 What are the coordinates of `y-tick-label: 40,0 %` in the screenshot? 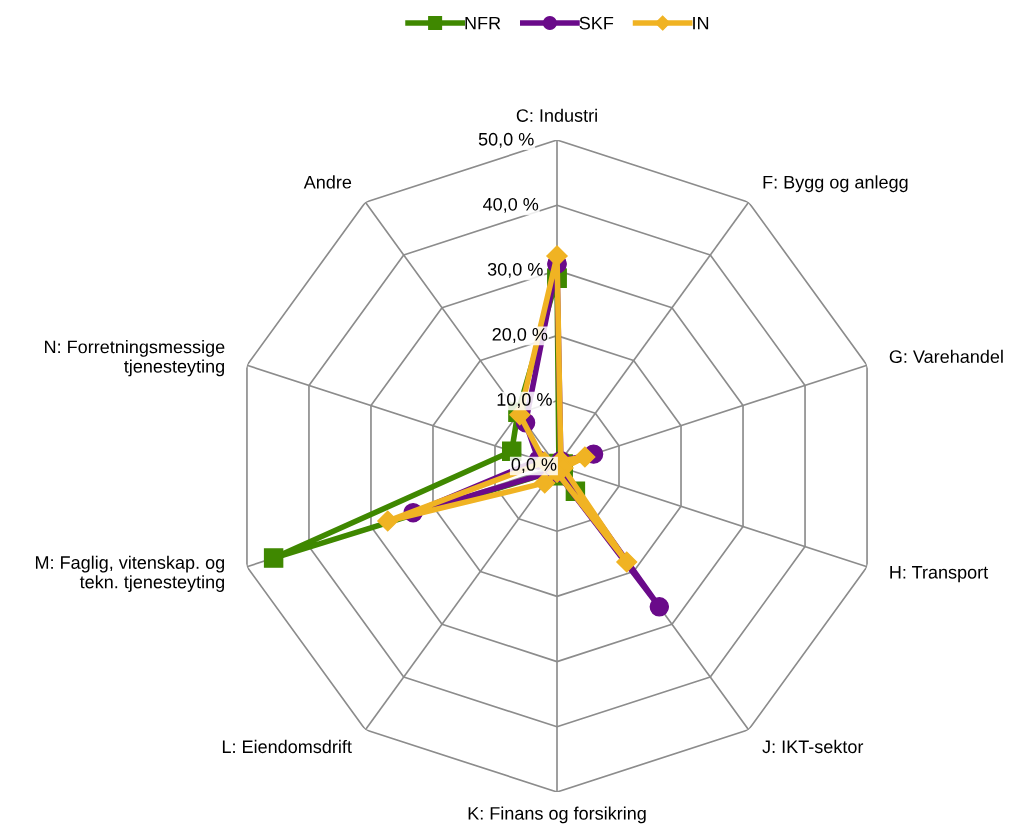 It's located at (511, 205).